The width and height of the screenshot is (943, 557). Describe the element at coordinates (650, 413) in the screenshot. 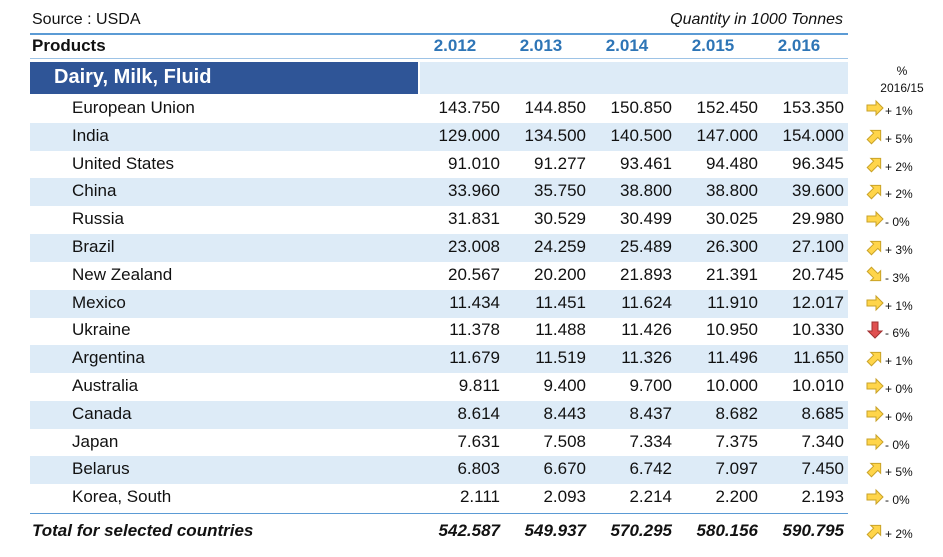

I see `value: 8.437` at that location.